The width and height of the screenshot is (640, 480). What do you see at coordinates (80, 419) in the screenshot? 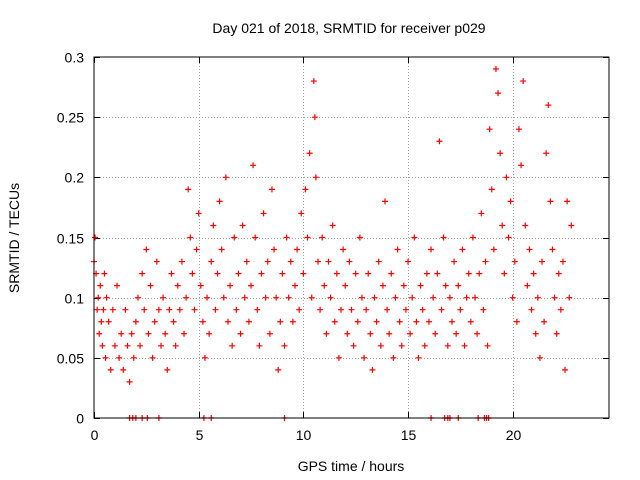
I see `y-tick-label: 0` at bounding box center [80, 419].